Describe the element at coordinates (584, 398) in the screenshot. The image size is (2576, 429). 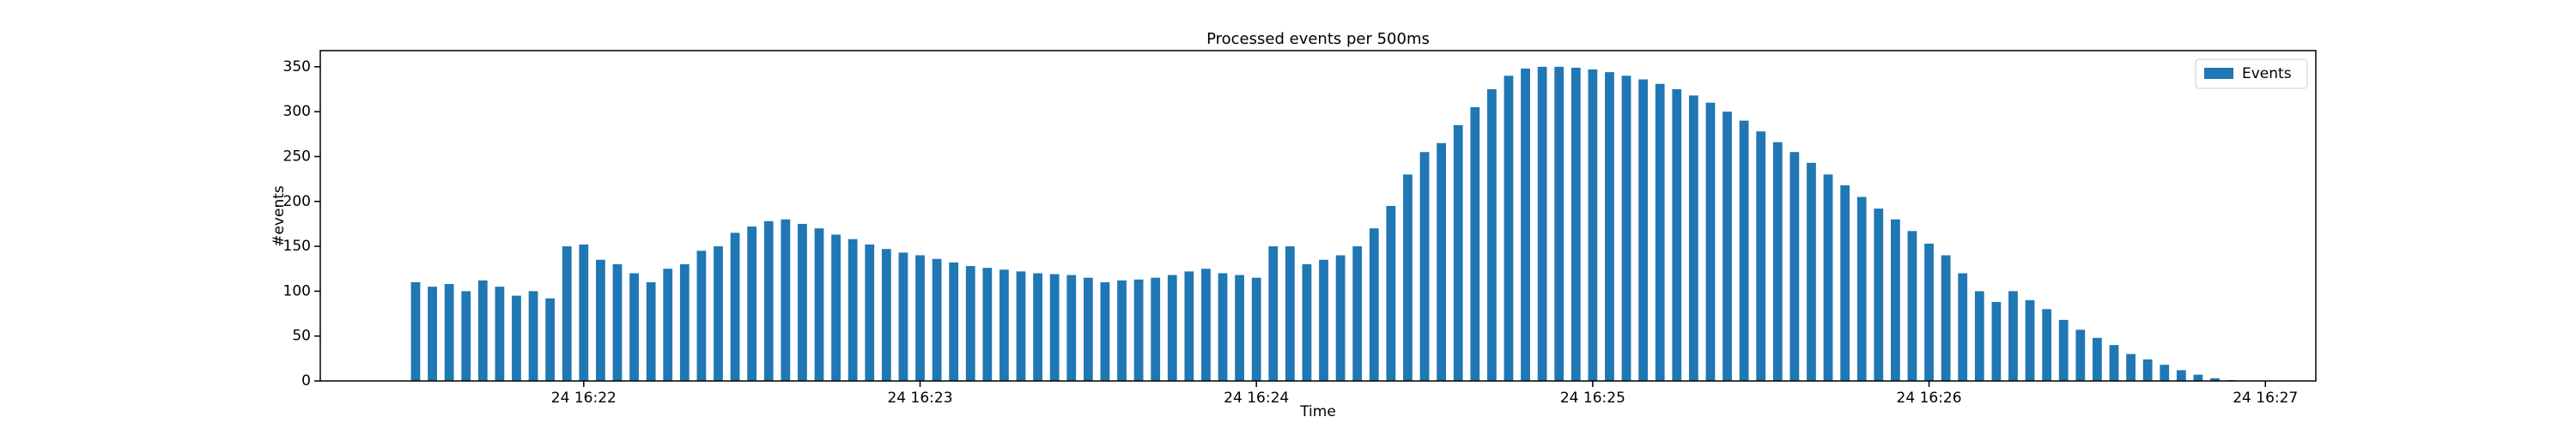
I see `x-tick-label: 24 16:22` at that location.